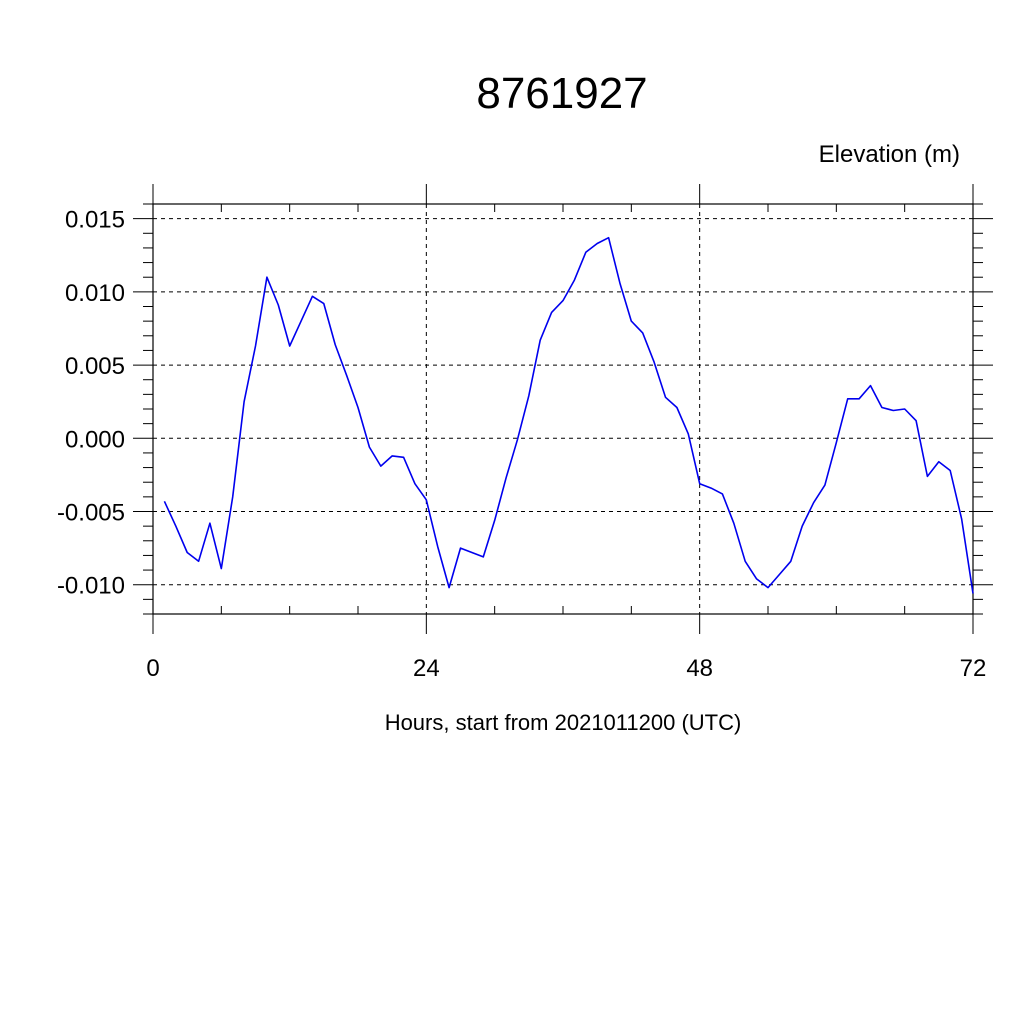 The image size is (1024, 1024). I want to click on y-tick-label: 0.000, so click(95, 439).